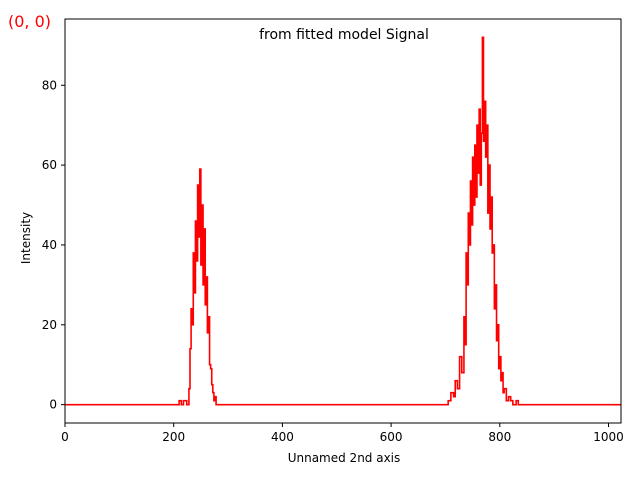  What do you see at coordinates (53, 405) in the screenshot?
I see `y-tick-label: 0` at bounding box center [53, 405].